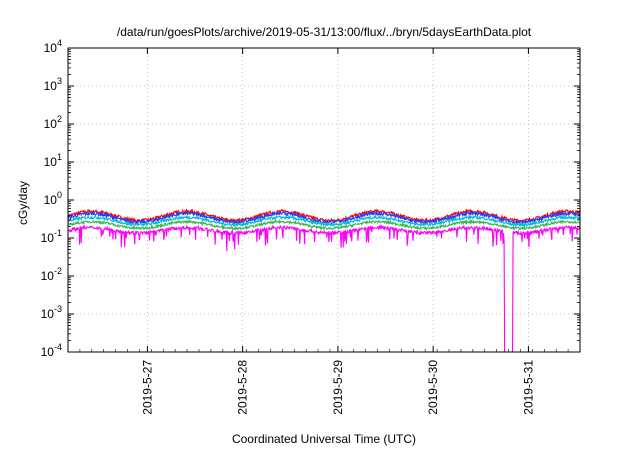 Image resolution: width=640 pixels, height=453 pixels. Describe the element at coordinates (53, 84) in the screenshot. I see `y-tick-label: 10³` at that location.